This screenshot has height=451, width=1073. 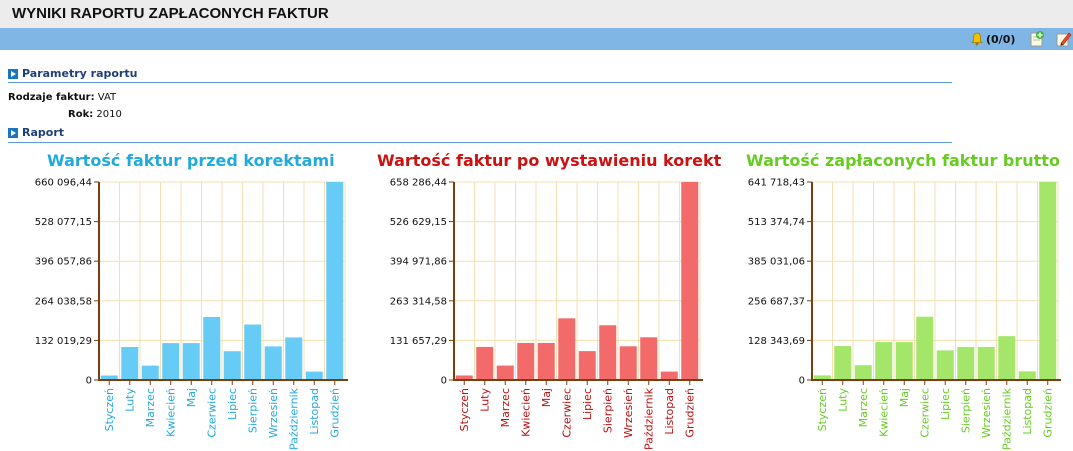 I want to click on params-section-title: Parametry raportu, so click(x=80, y=73).